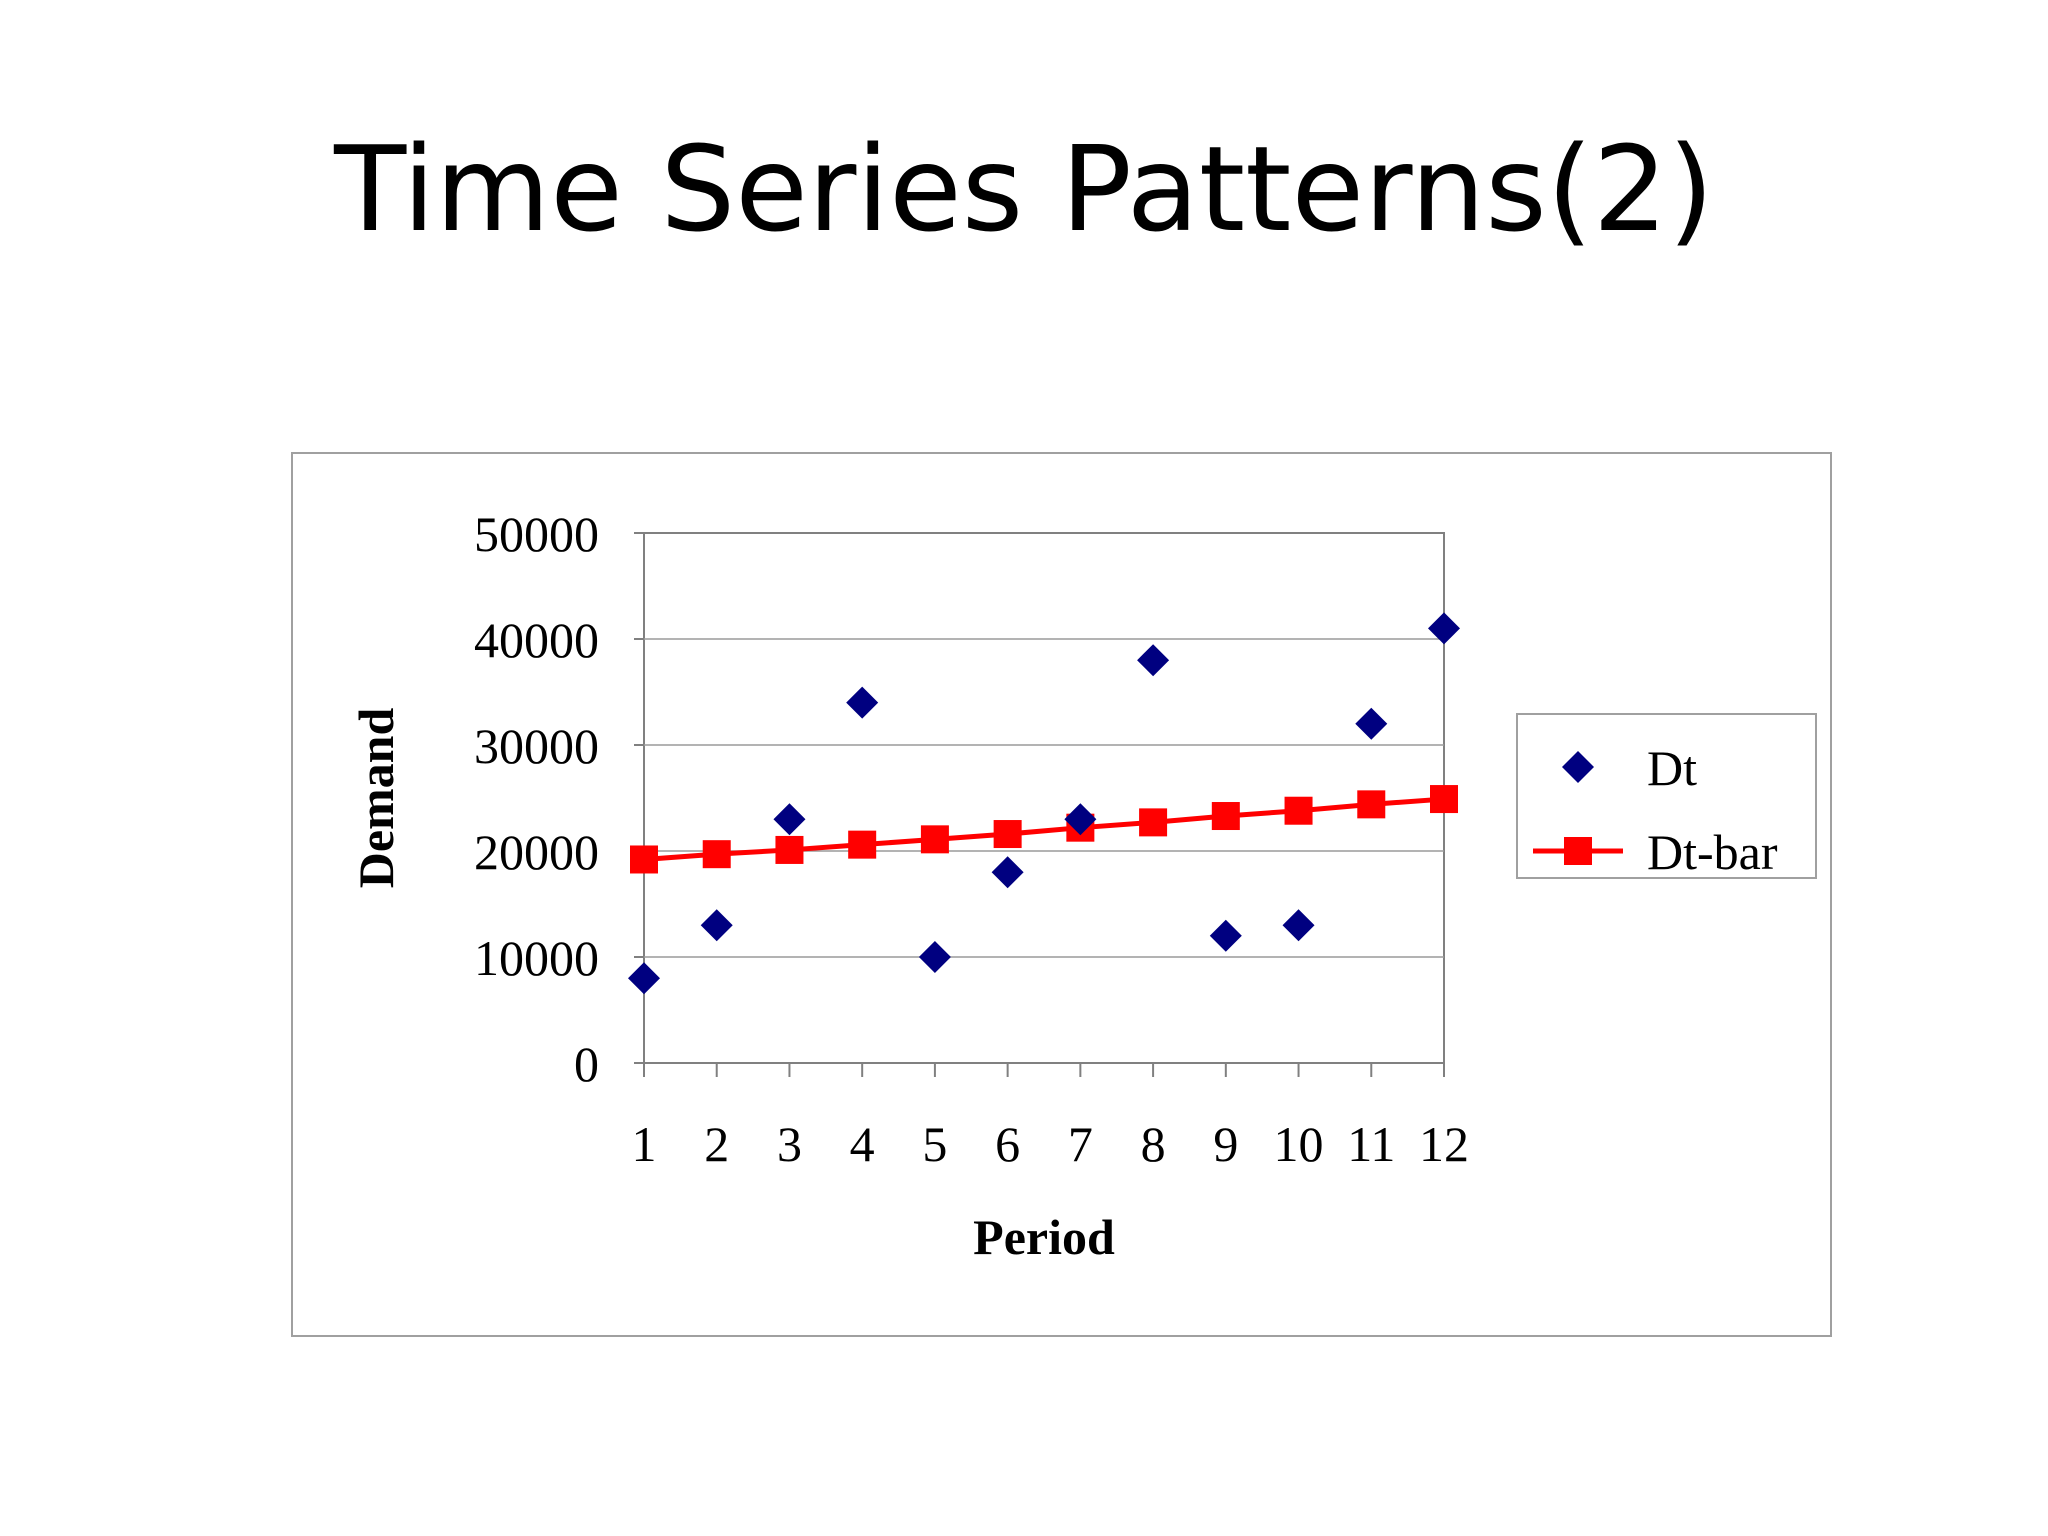  Describe the element at coordinates (934, 1144) in the screenshot. I see `x-tick-label: 5` at that location.